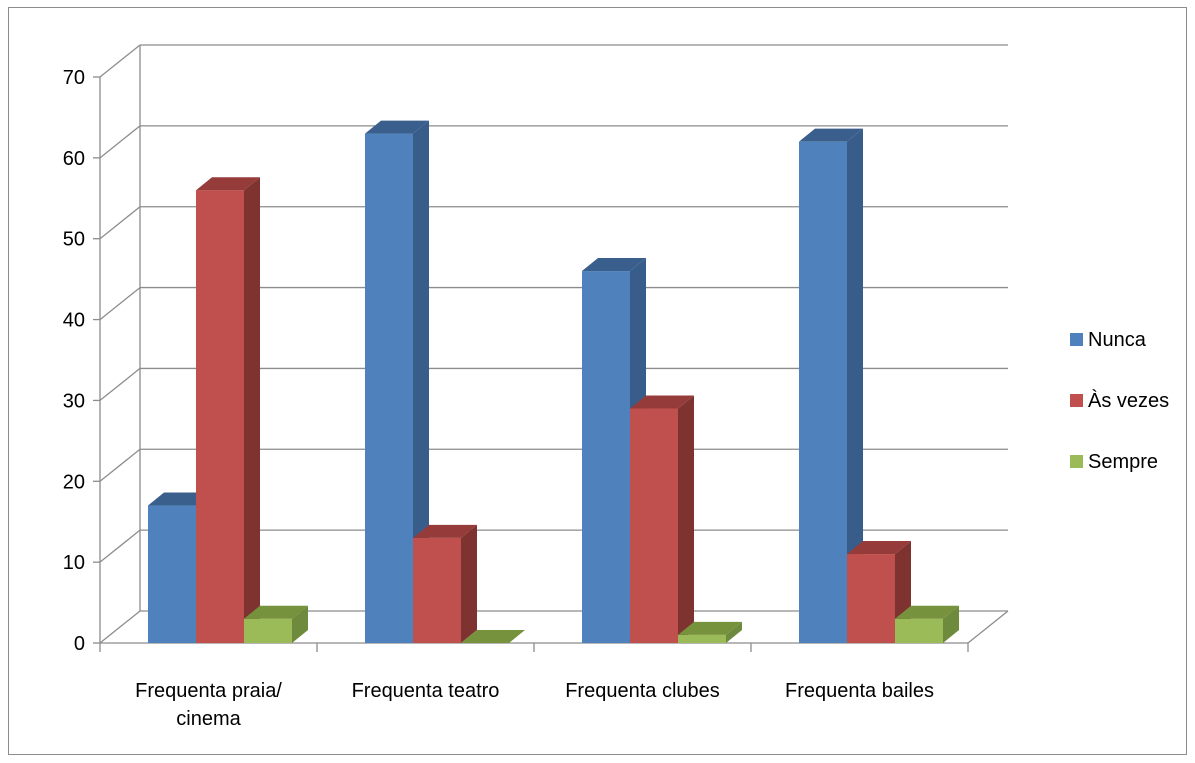 The width and height of the screenshot is (1195, 763). What do you see at coordinates (82, 361) in the screenshot?
I see `y-axis: 0 10 20 30 40 50 60 70` at bounding box center [82, 361].